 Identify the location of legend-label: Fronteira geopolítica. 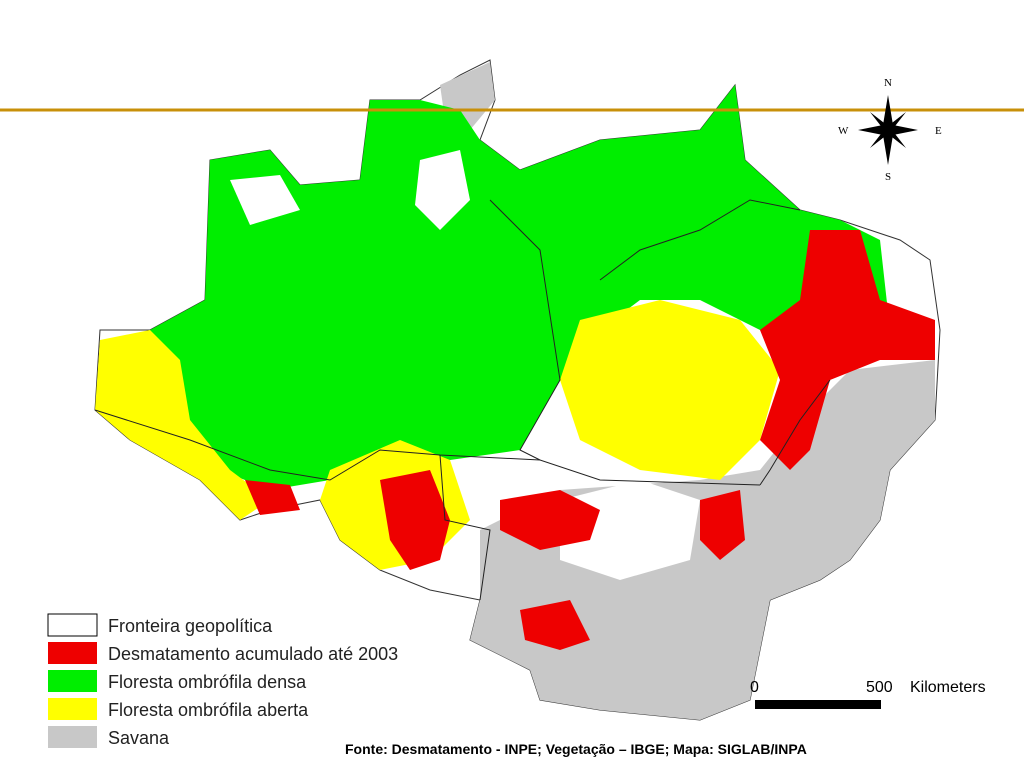
(190, 626).